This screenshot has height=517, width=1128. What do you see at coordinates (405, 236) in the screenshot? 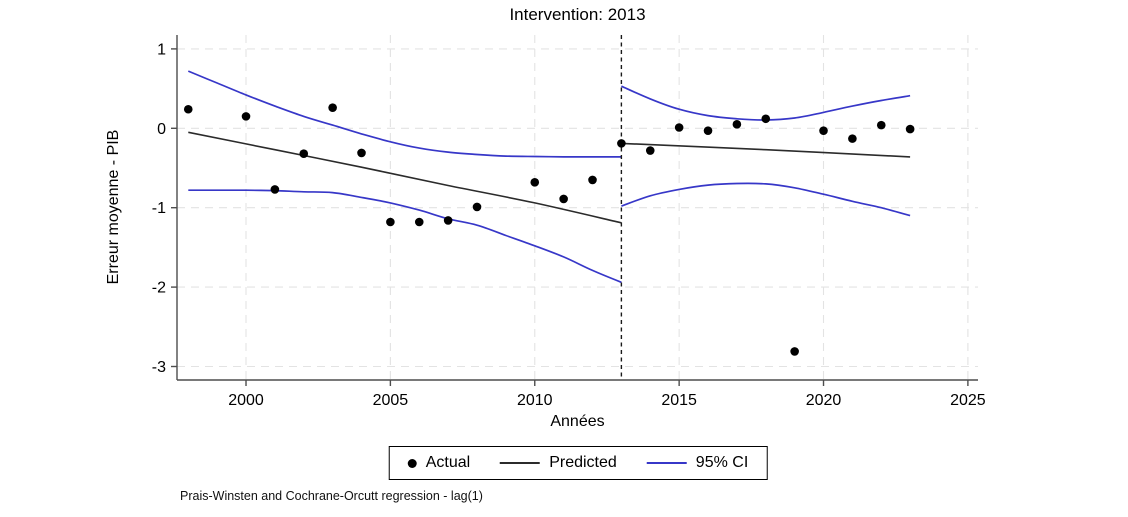
I see `ci-lower-pre-line` at bounding box center [405, 236].